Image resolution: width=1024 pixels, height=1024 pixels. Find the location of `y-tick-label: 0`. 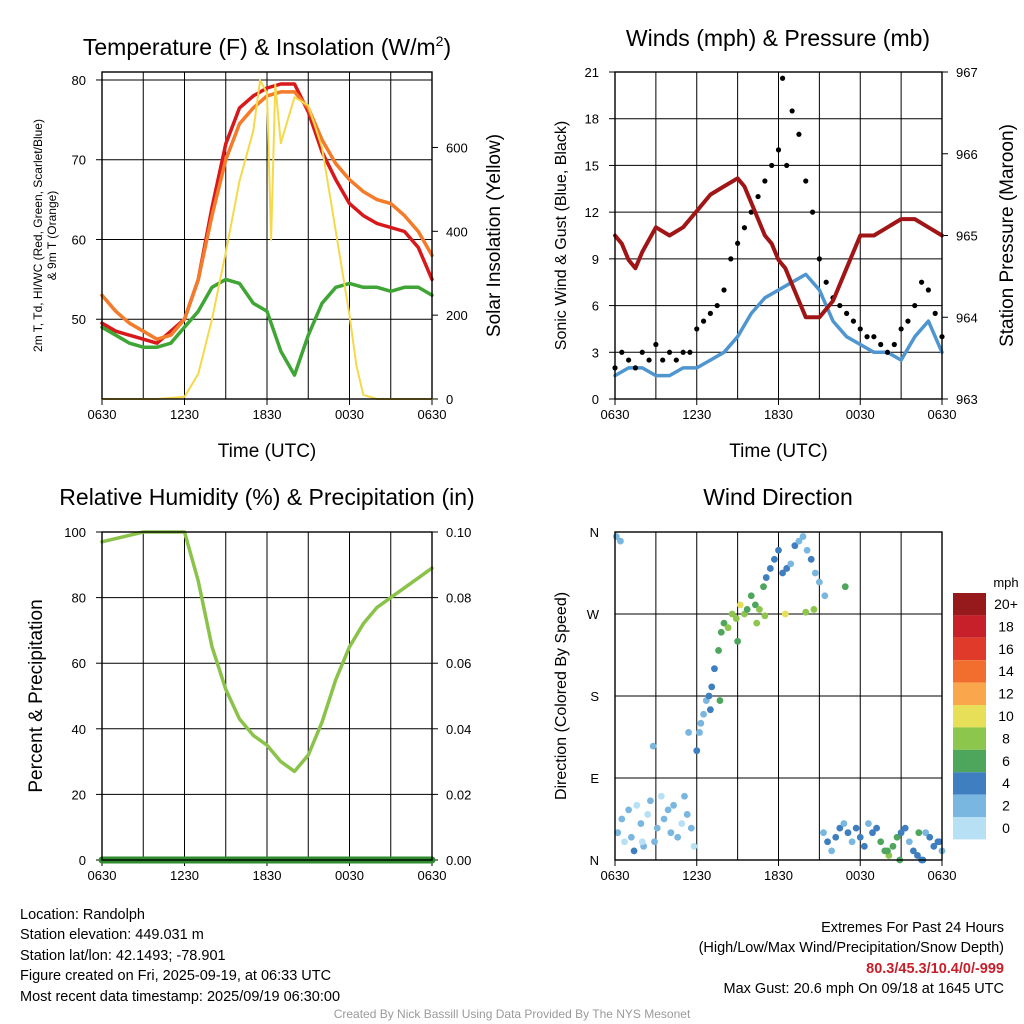

y-tick-label: 0 is located at coordinates (595, 399).